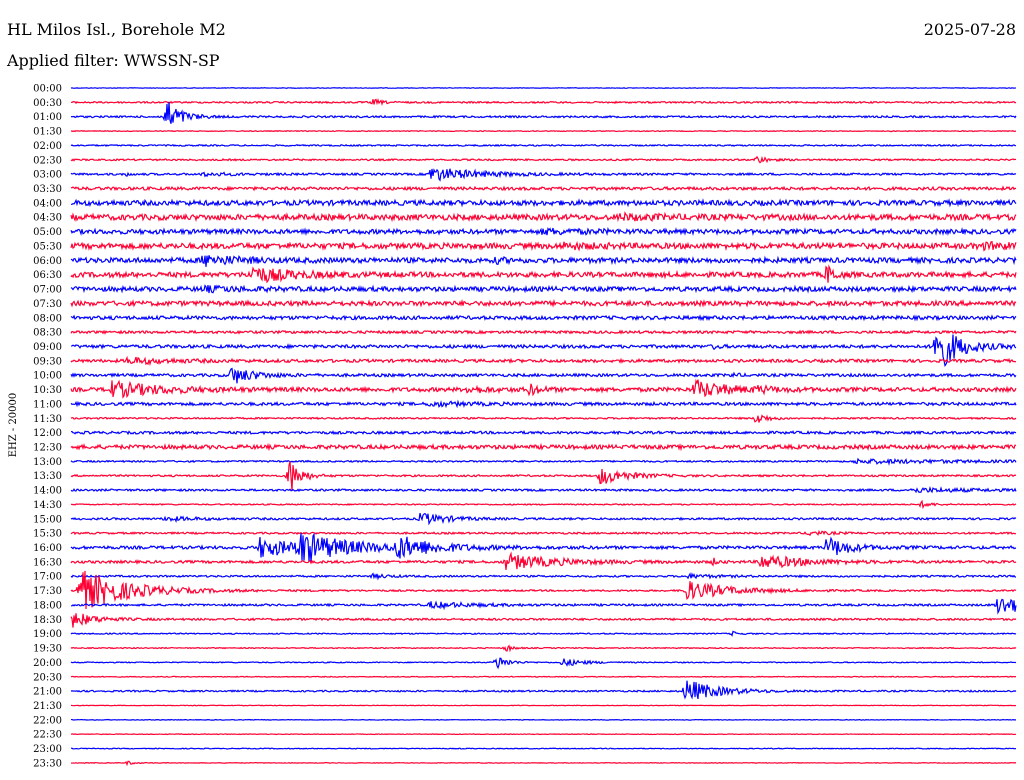 The image size is (1024, 780). I want to click on time-tick-label: 08:30, so click(47, 333).